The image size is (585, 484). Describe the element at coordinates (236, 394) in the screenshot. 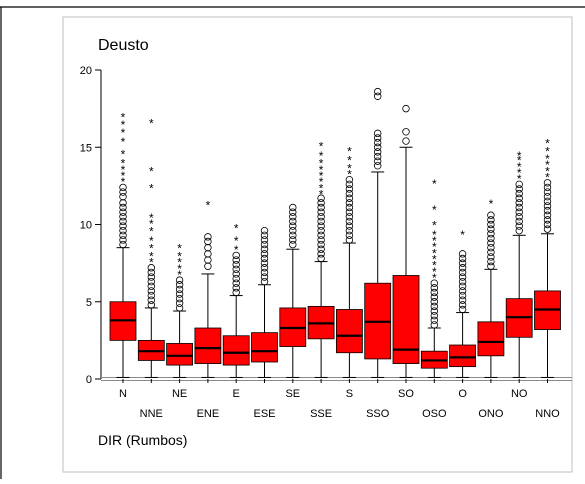

I see `x-tick-label-E: E` at that location.